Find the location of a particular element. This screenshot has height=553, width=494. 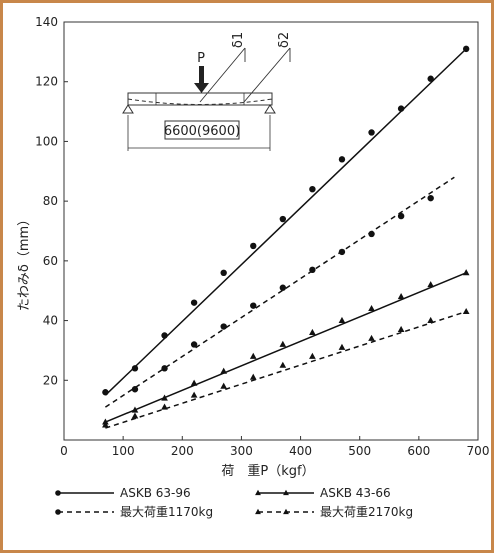

legend-label: 最大荷重2170kg is located at coordinates (366, 512).